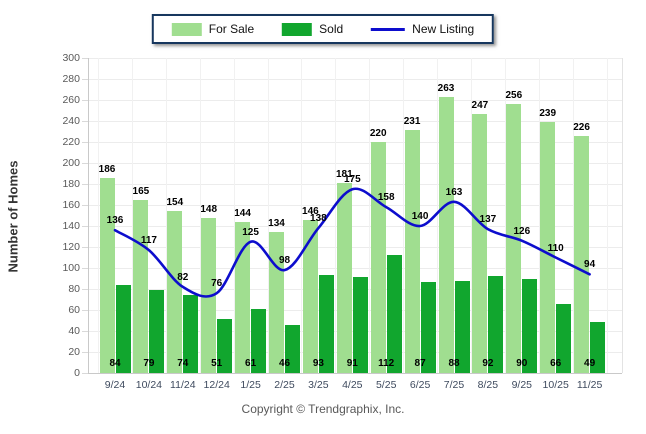  Describe the element at coordinates (209, 209) in the screenshot. I see `for-sale-value-label: 148` at that location.